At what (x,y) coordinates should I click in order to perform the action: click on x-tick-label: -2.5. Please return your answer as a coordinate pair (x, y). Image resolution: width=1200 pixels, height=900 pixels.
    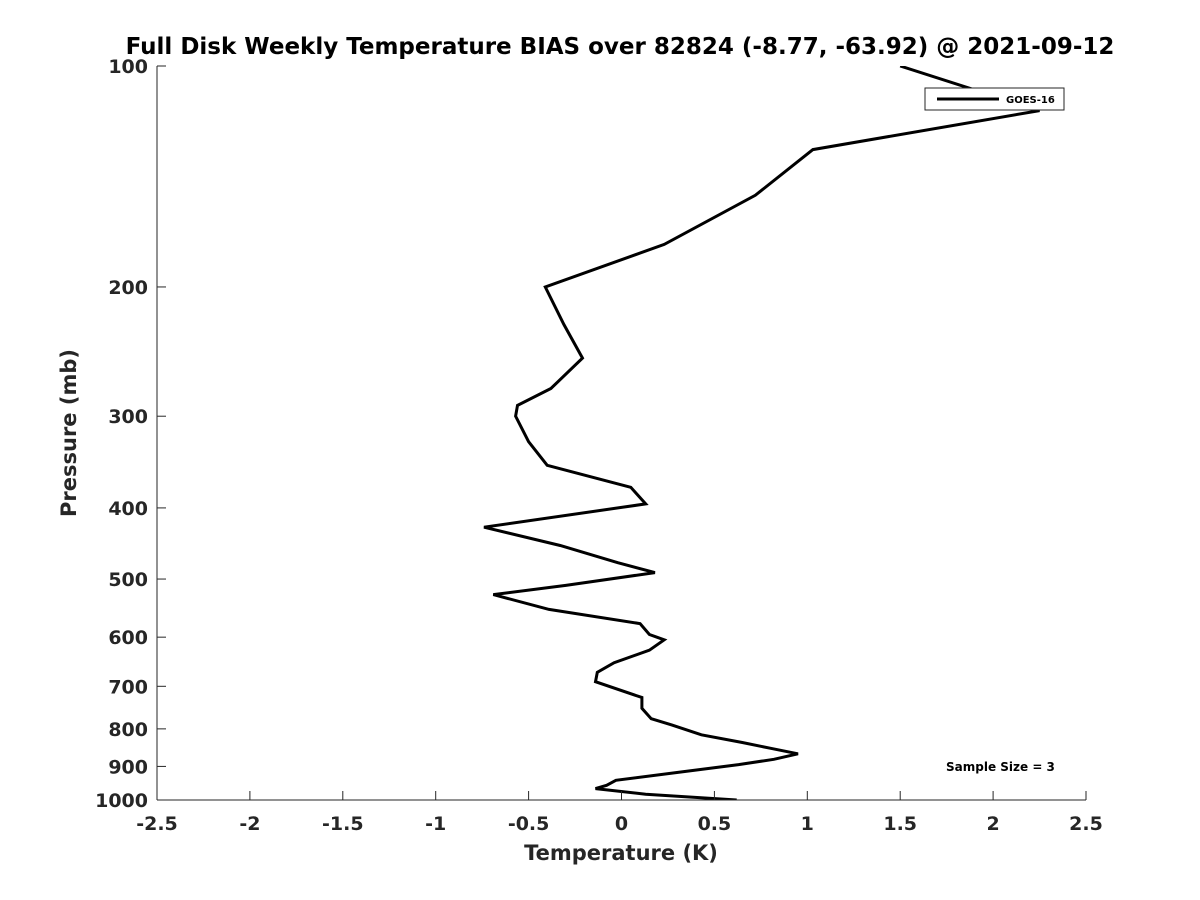
    Looking at the image, I should click on (157, 824).